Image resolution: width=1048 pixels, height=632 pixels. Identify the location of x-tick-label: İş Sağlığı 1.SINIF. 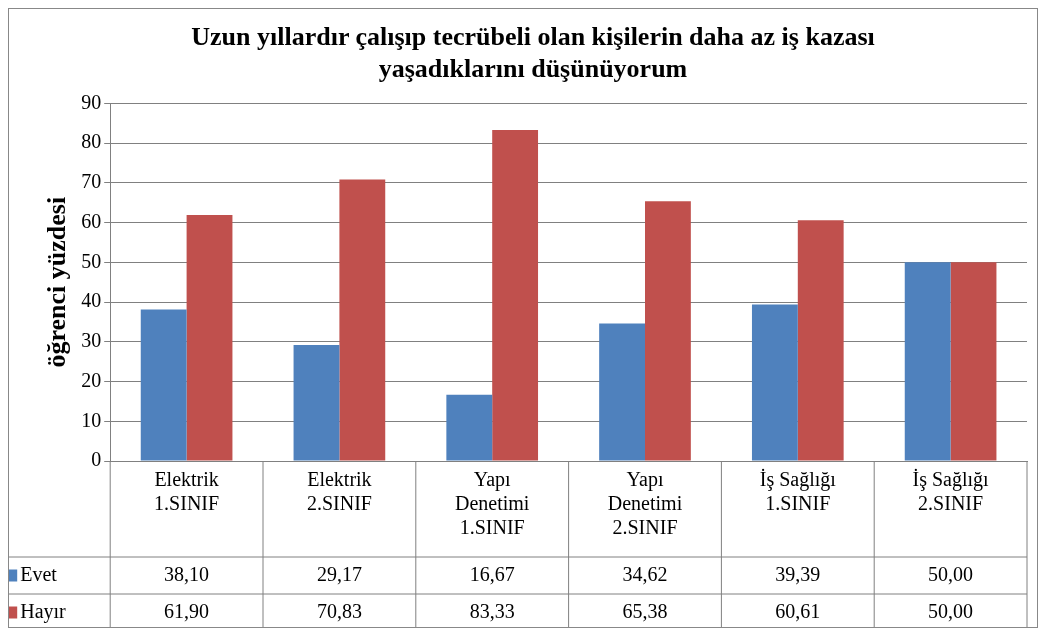
(798, 491).